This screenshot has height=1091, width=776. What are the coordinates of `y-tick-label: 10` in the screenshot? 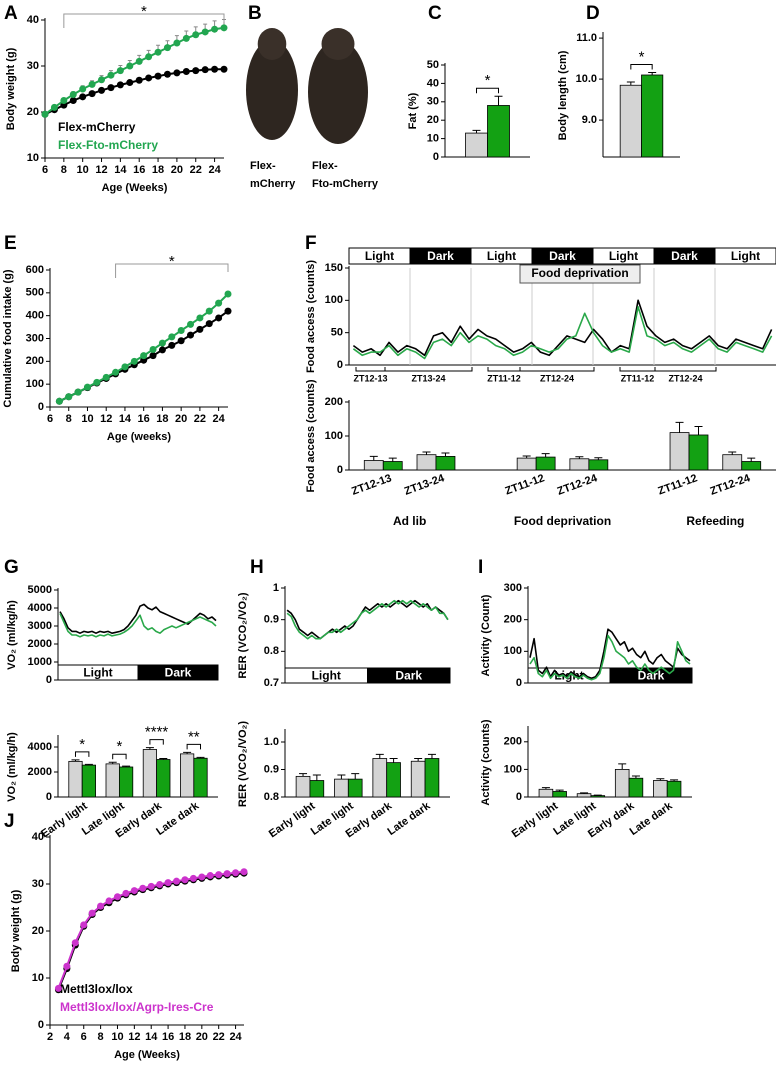 It's located at (433, 139).